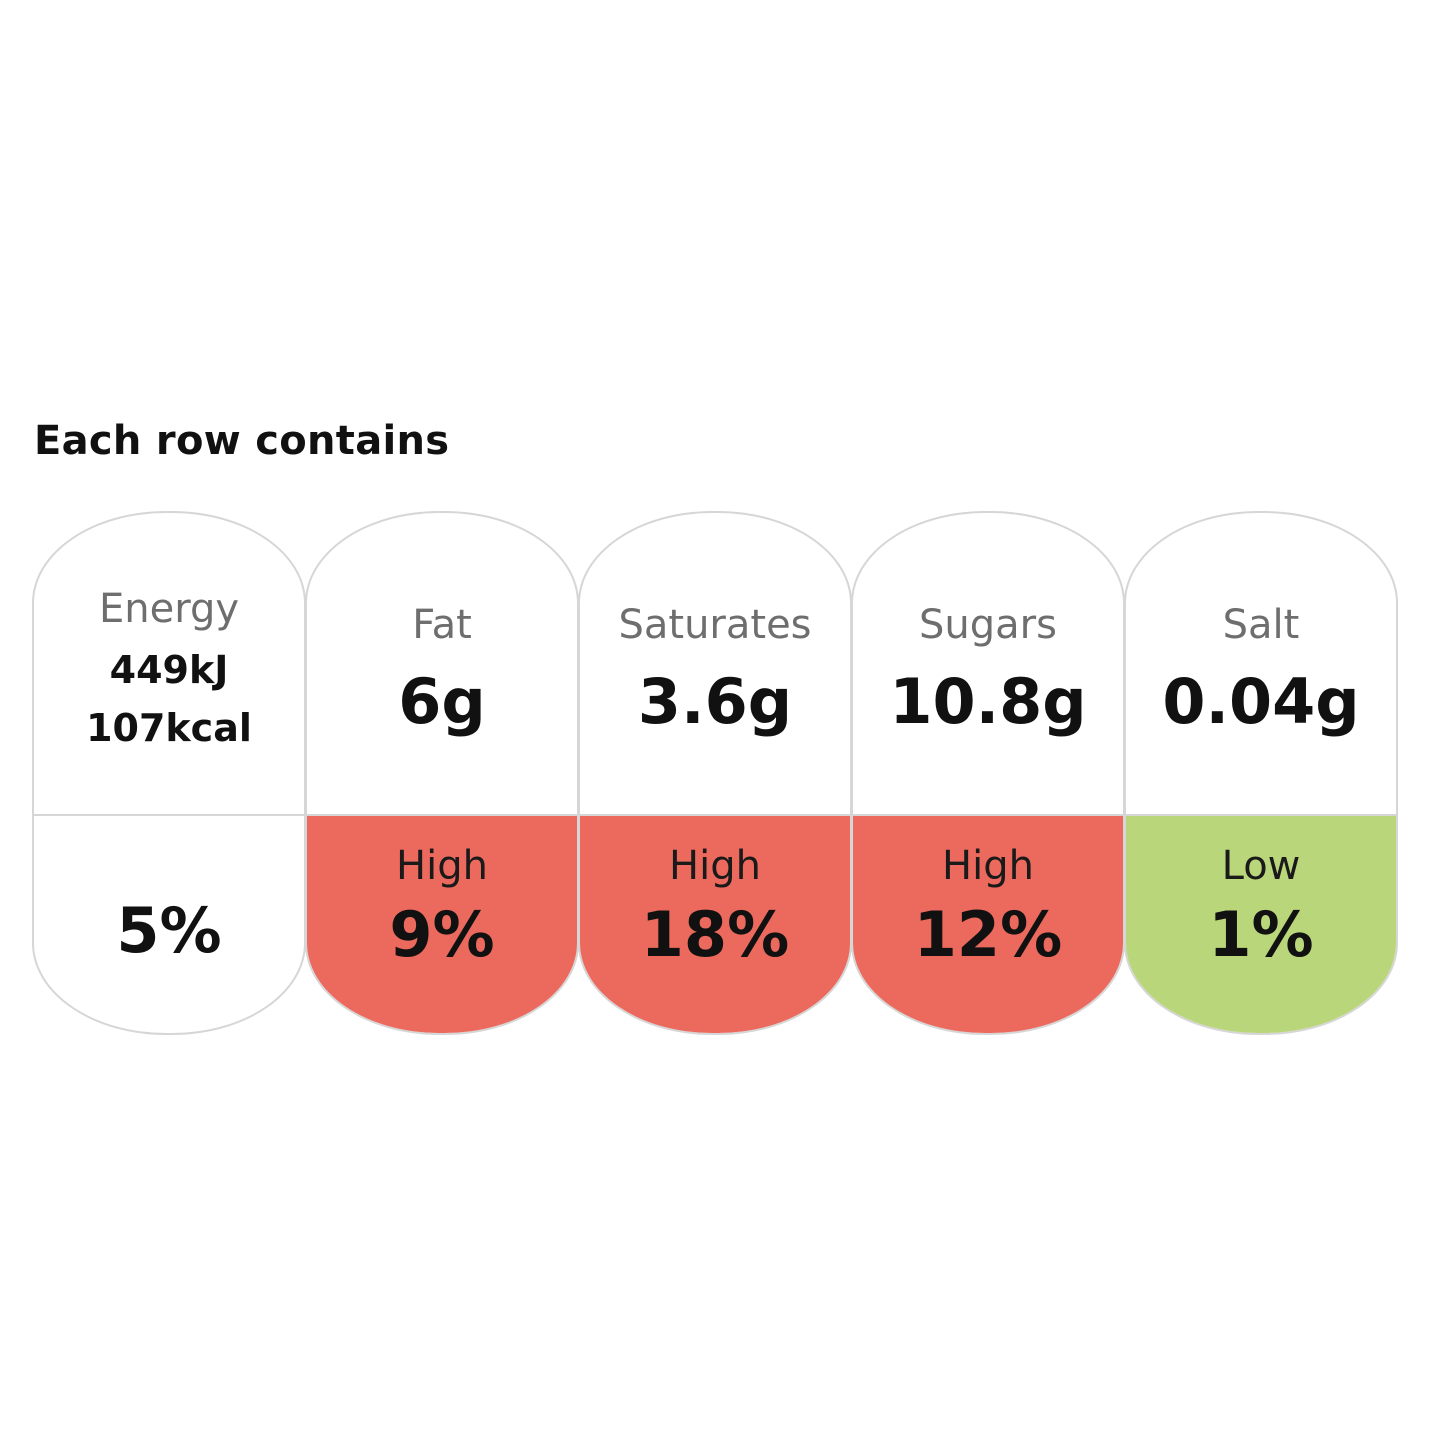 The height and width of the screenshot is (1445, 1445). I want to click on saturates-level: High, so click(715, 866).